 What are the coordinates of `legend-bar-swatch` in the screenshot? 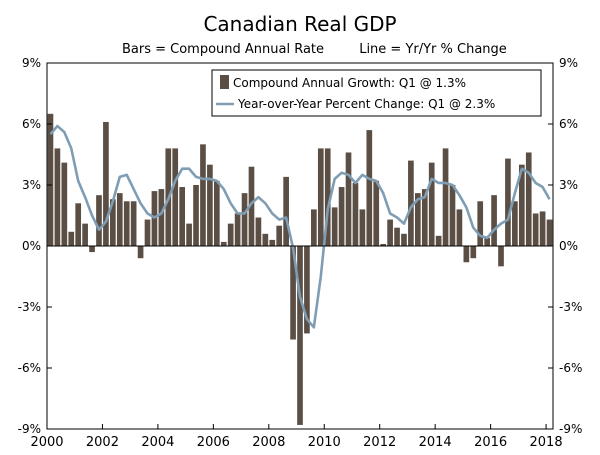 It's located at (224, 82).